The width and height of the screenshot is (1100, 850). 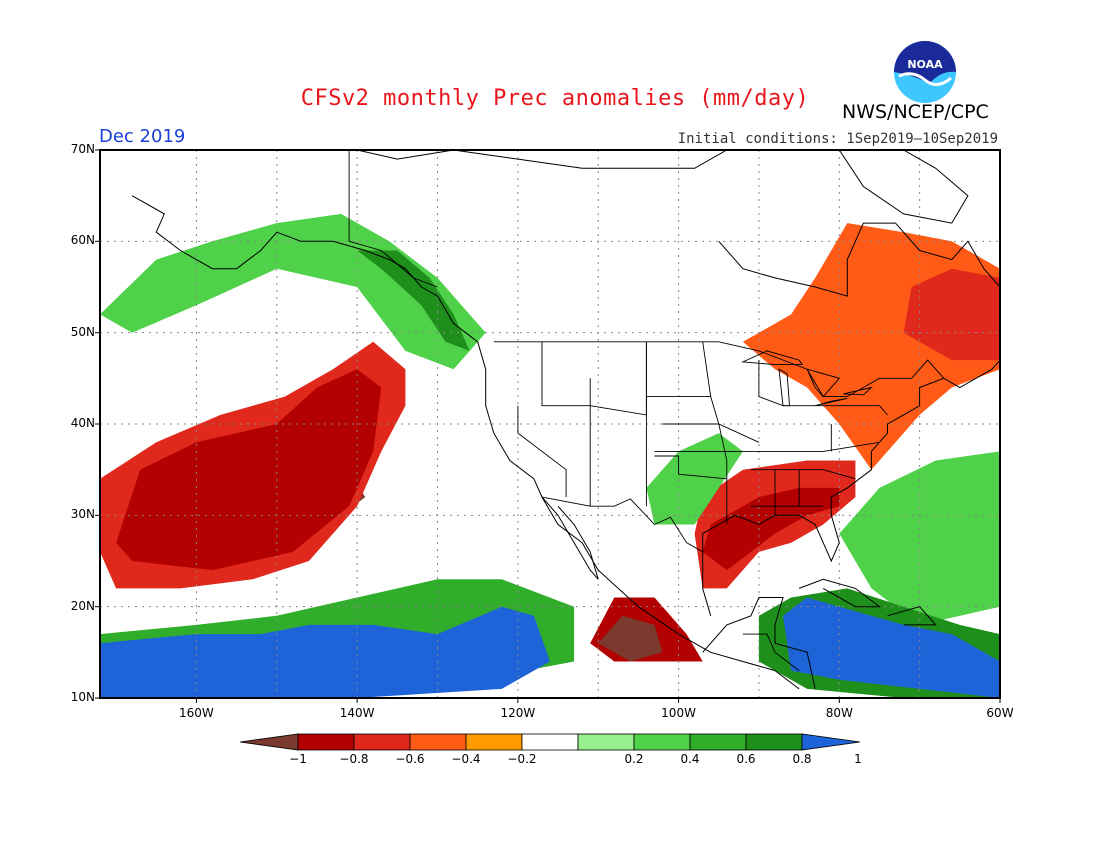 What do you see at coordinates (142, 136) in the screenshot?
I see `valid-month: Dec 2019` at bounding box center [142, 136].